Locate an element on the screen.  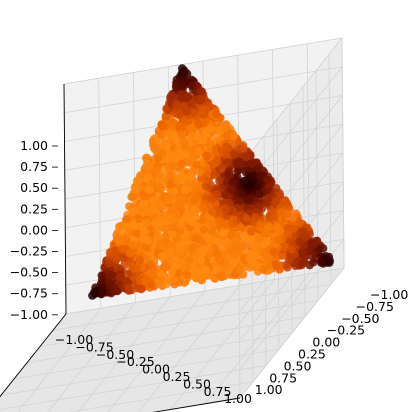
z-tick-label: 0.25 is located at coordinates (34, 208).